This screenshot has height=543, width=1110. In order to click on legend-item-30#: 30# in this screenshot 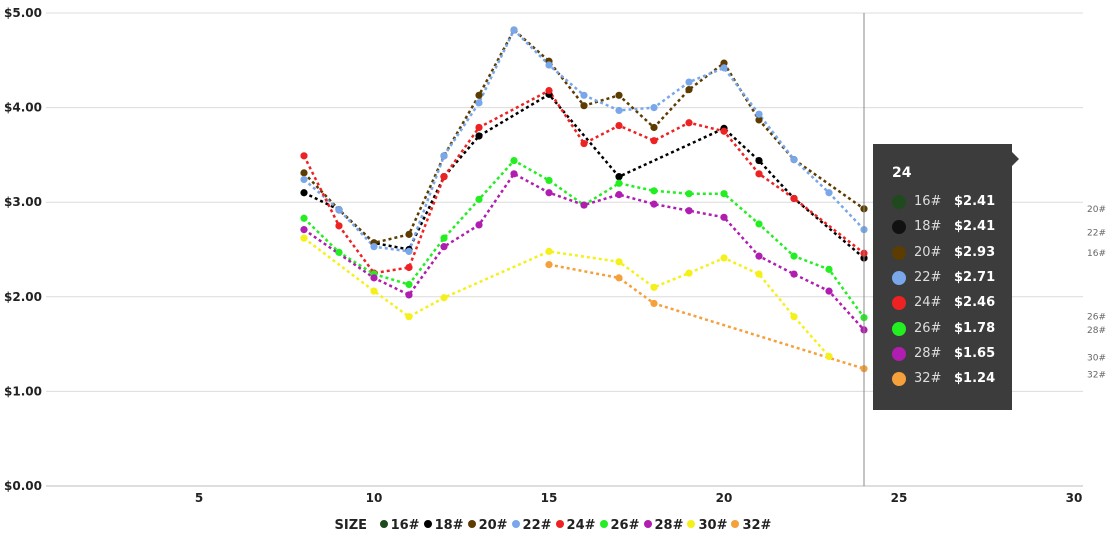, I will do `click(707, 525)`.